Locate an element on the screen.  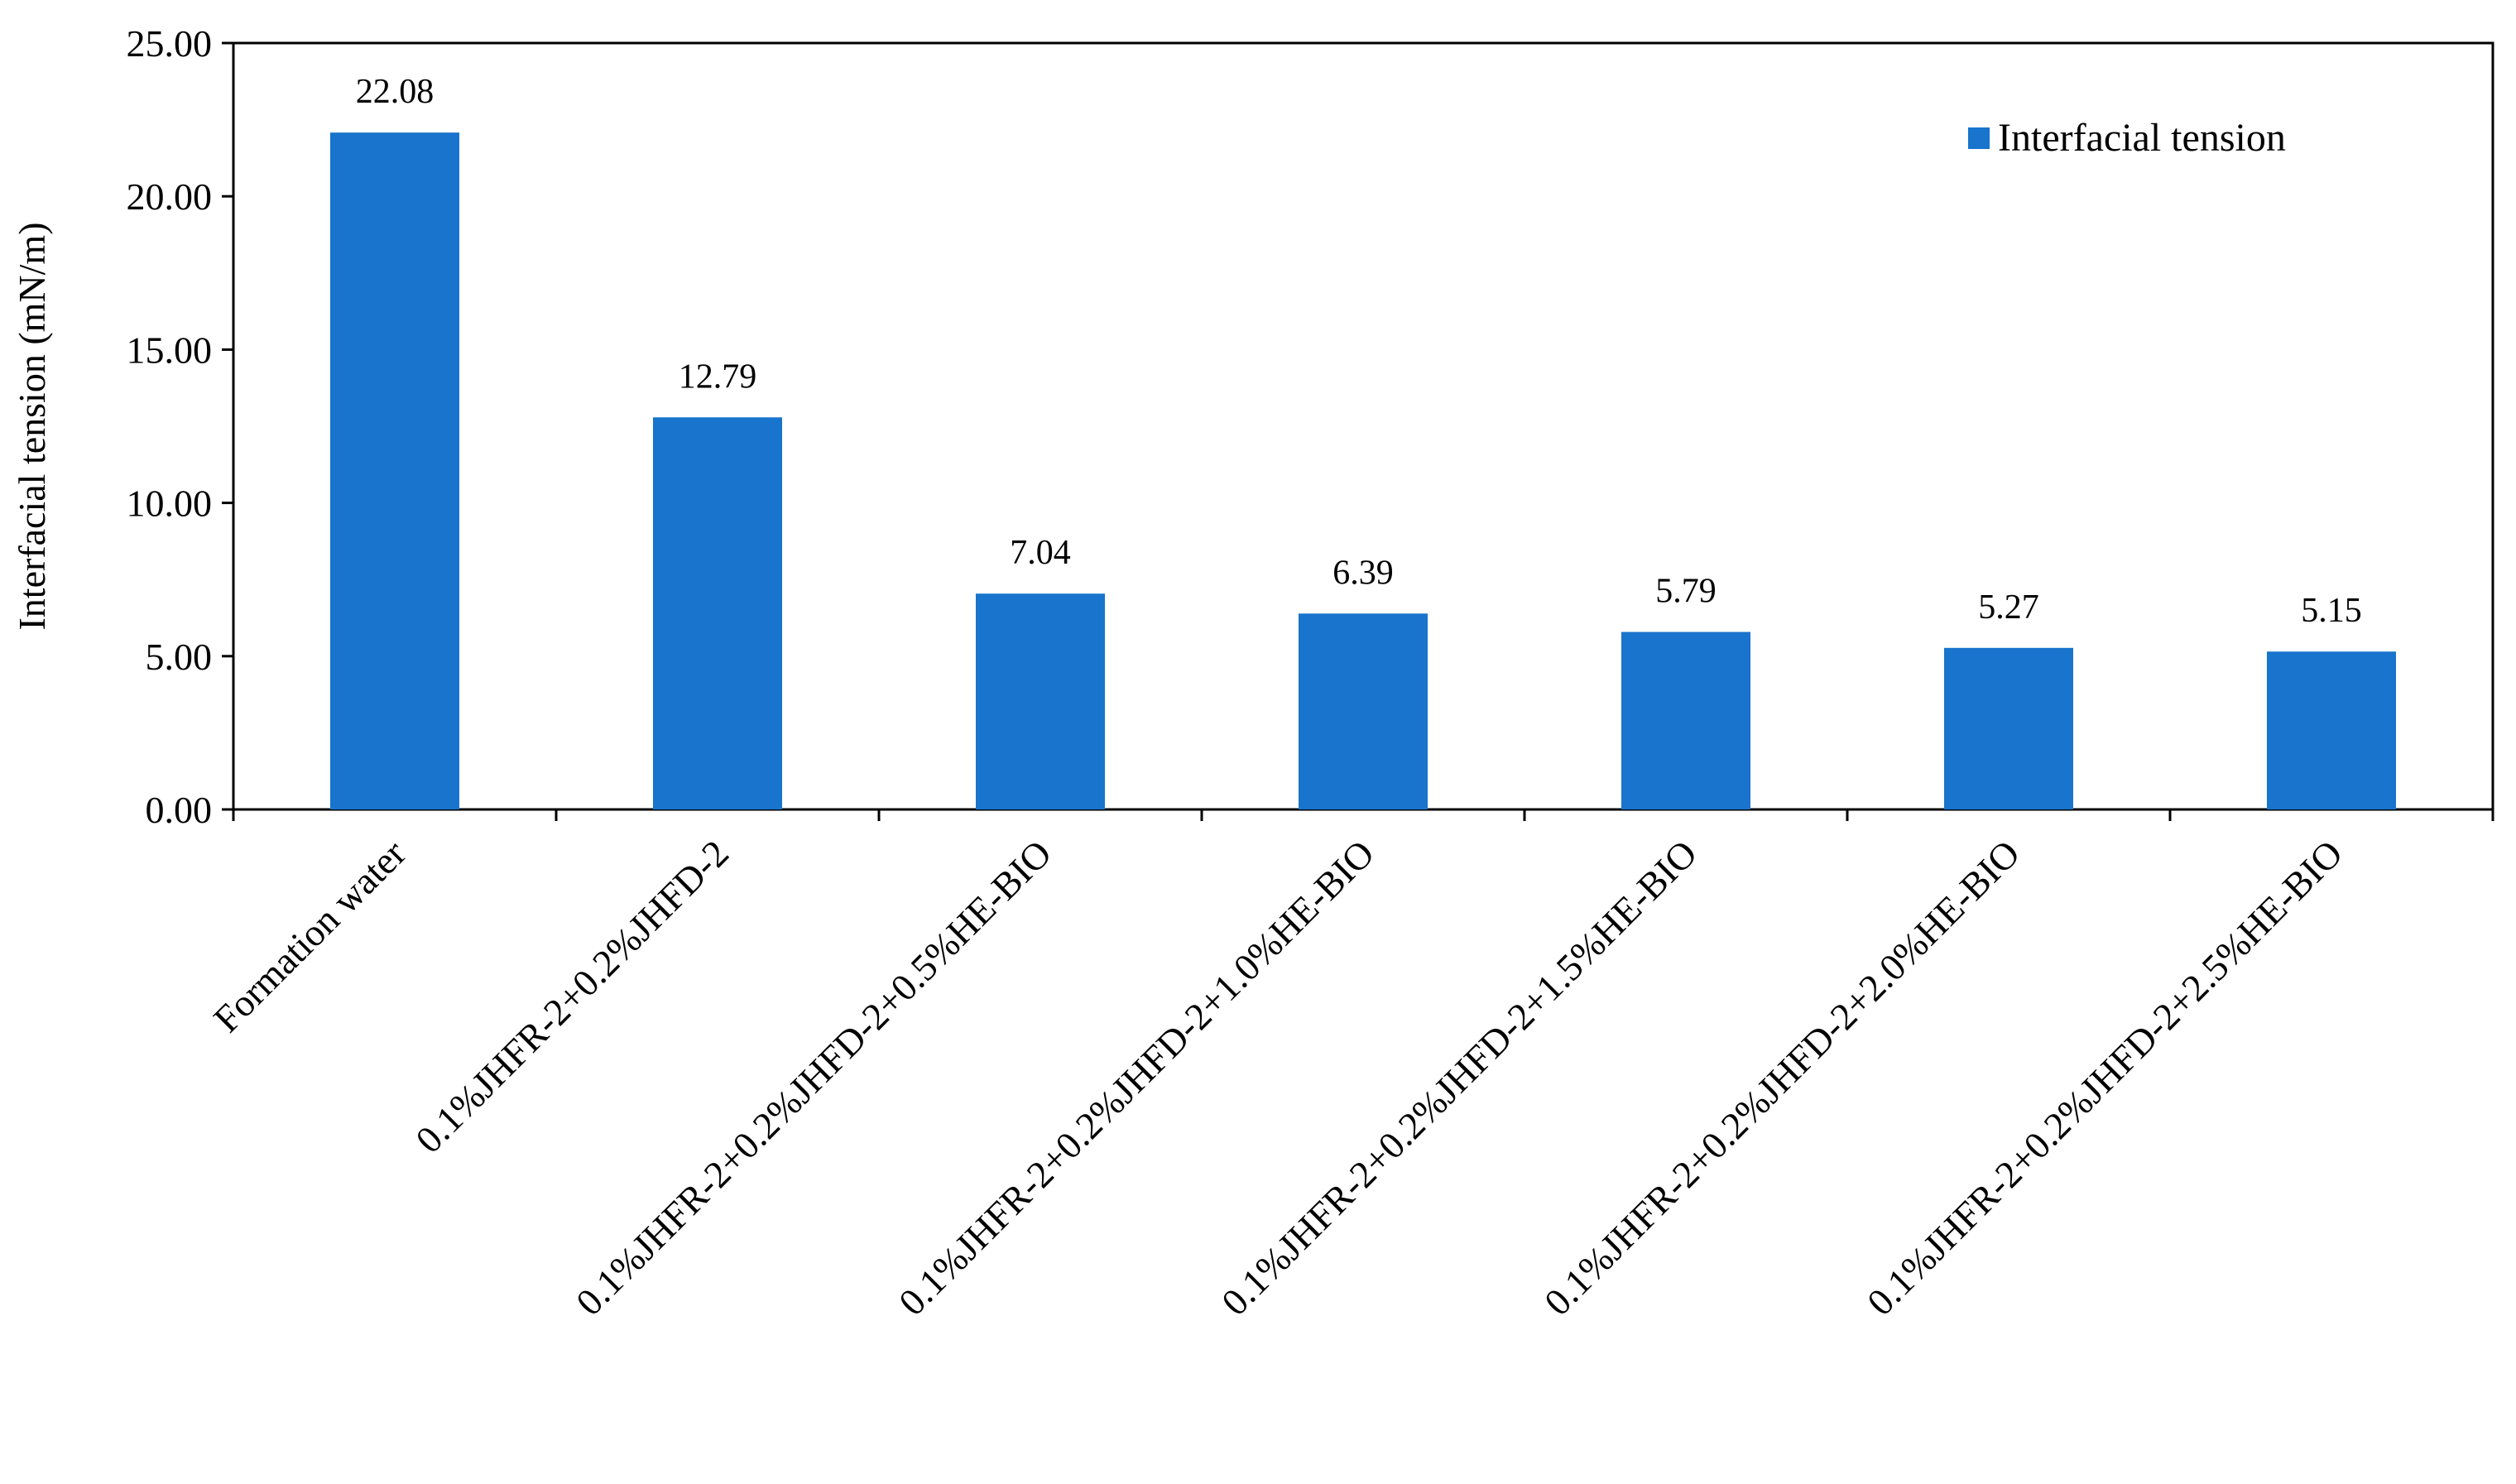
bar-data-label: 6.39 is located at coordinates (1363, 573).